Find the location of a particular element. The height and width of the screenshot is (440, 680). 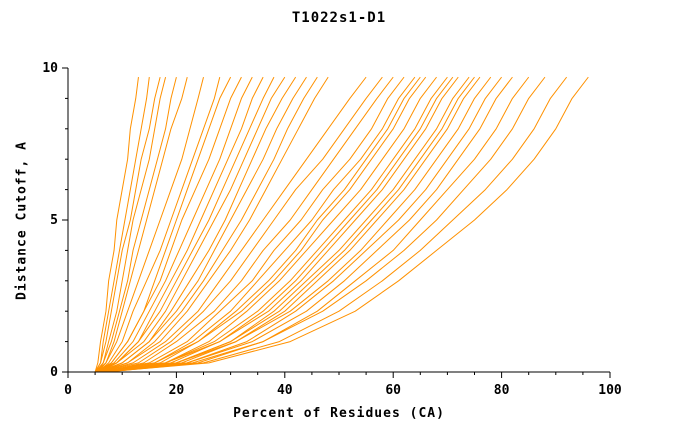

chart-title: T1022s1-D1 is located at coordinates (339, 18).